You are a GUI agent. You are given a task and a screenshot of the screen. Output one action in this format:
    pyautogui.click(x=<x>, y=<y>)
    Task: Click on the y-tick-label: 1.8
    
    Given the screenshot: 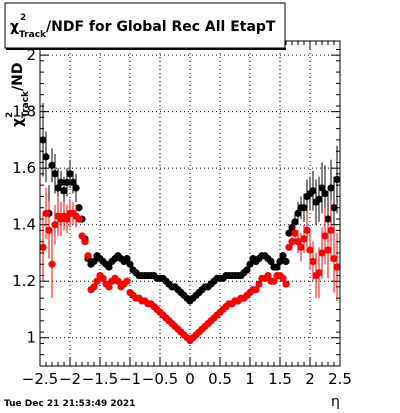 What is the action you would take?
    pyautogui.click(x=24, y=112)
    